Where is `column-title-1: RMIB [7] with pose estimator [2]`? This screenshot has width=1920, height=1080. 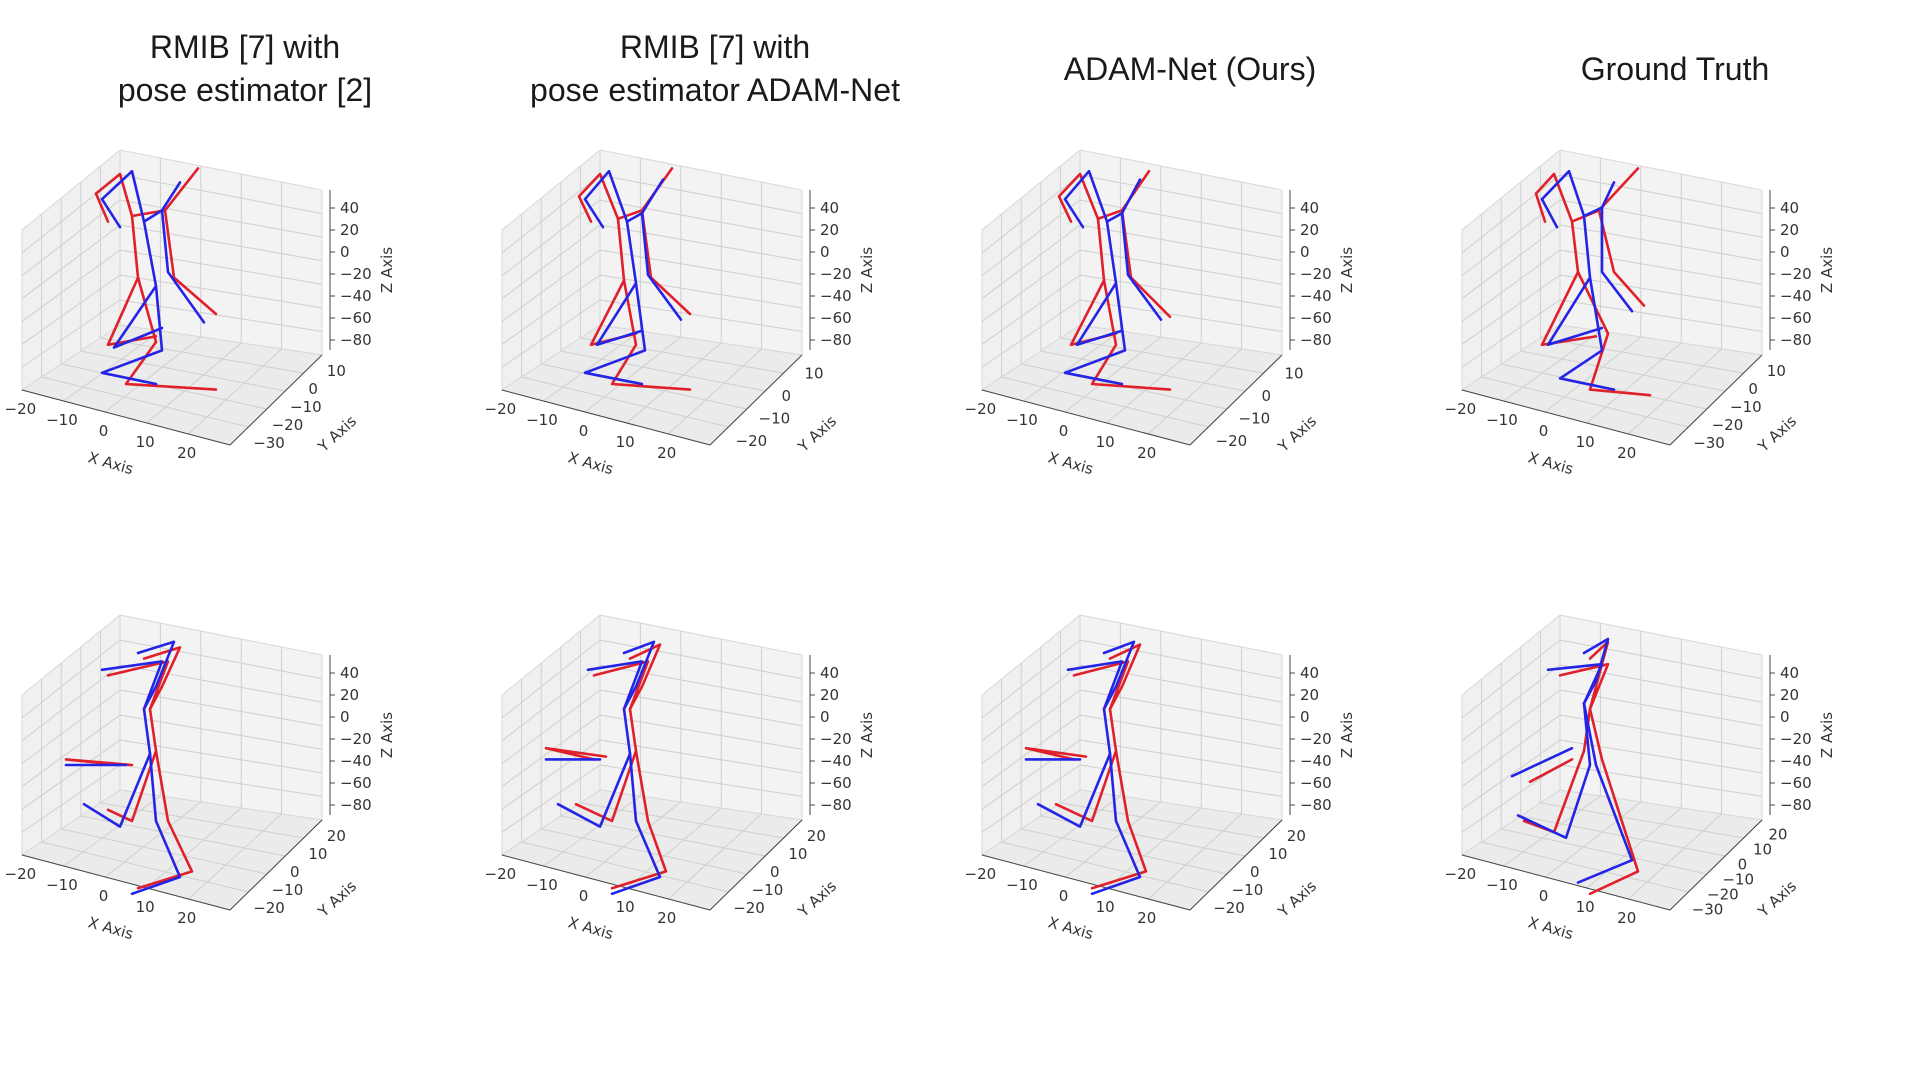 column-title-1: RMIB [7] with pose estimator [2] is located at coordinates (245, 69).